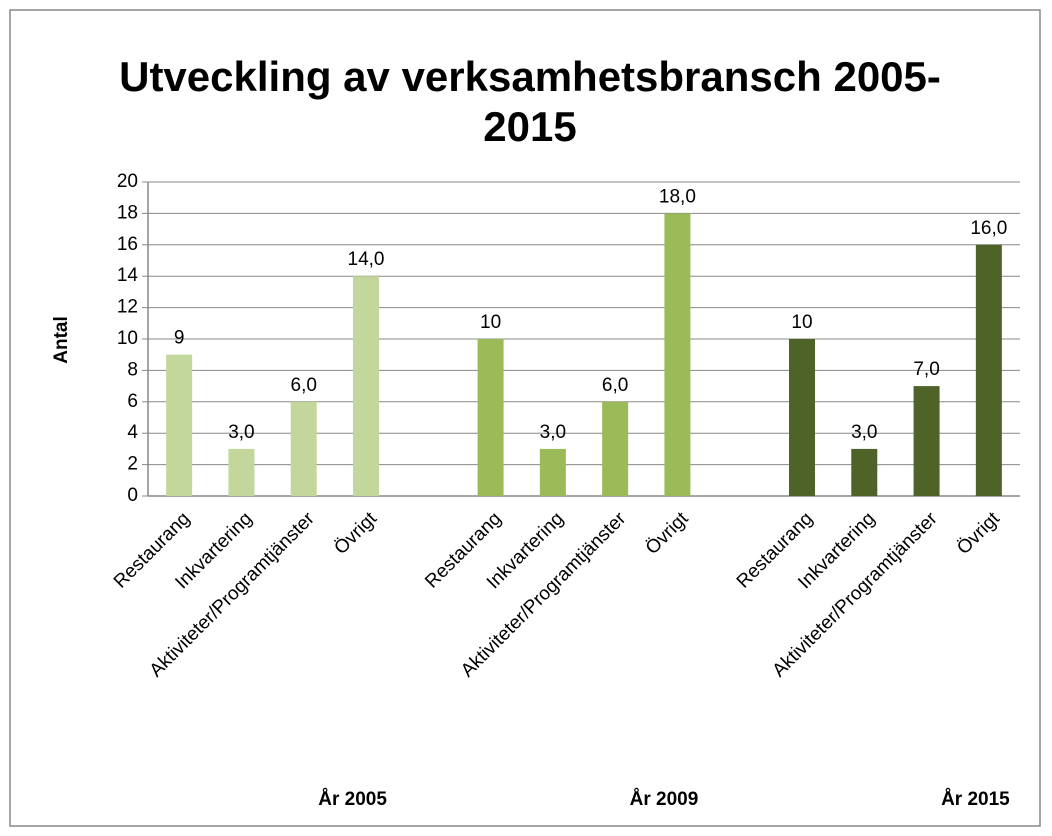 The width and height of the screenshot is (1052, 836). Describe the element at coordinates (127, 338) in the screenshot. I see `y-tick-label: 10` at that location.